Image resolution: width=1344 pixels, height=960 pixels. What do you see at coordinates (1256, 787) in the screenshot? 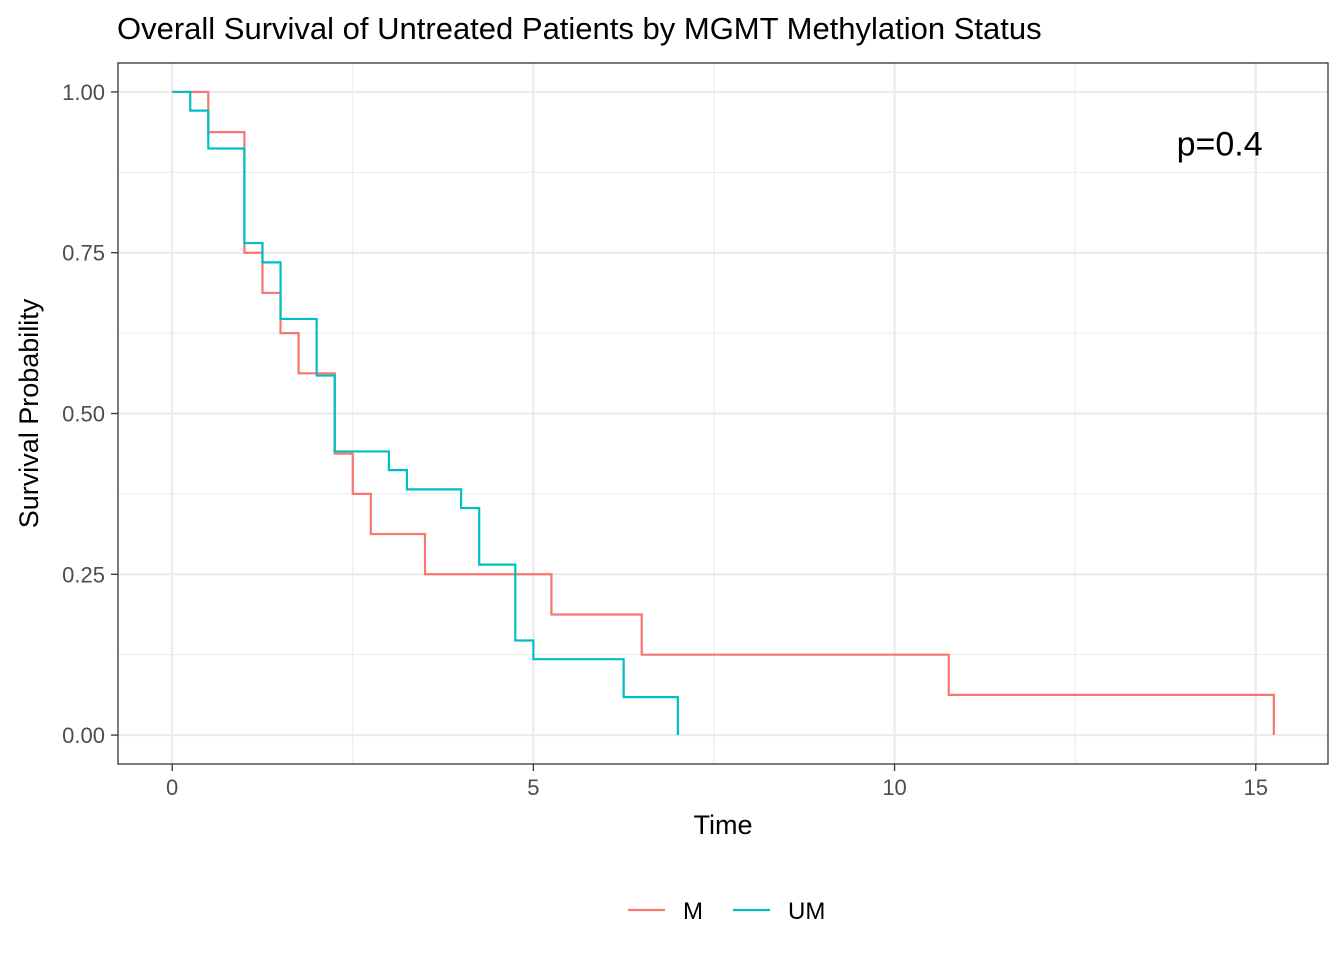
I see `x-tick-label: 15` at bounding box center [1256, 787].